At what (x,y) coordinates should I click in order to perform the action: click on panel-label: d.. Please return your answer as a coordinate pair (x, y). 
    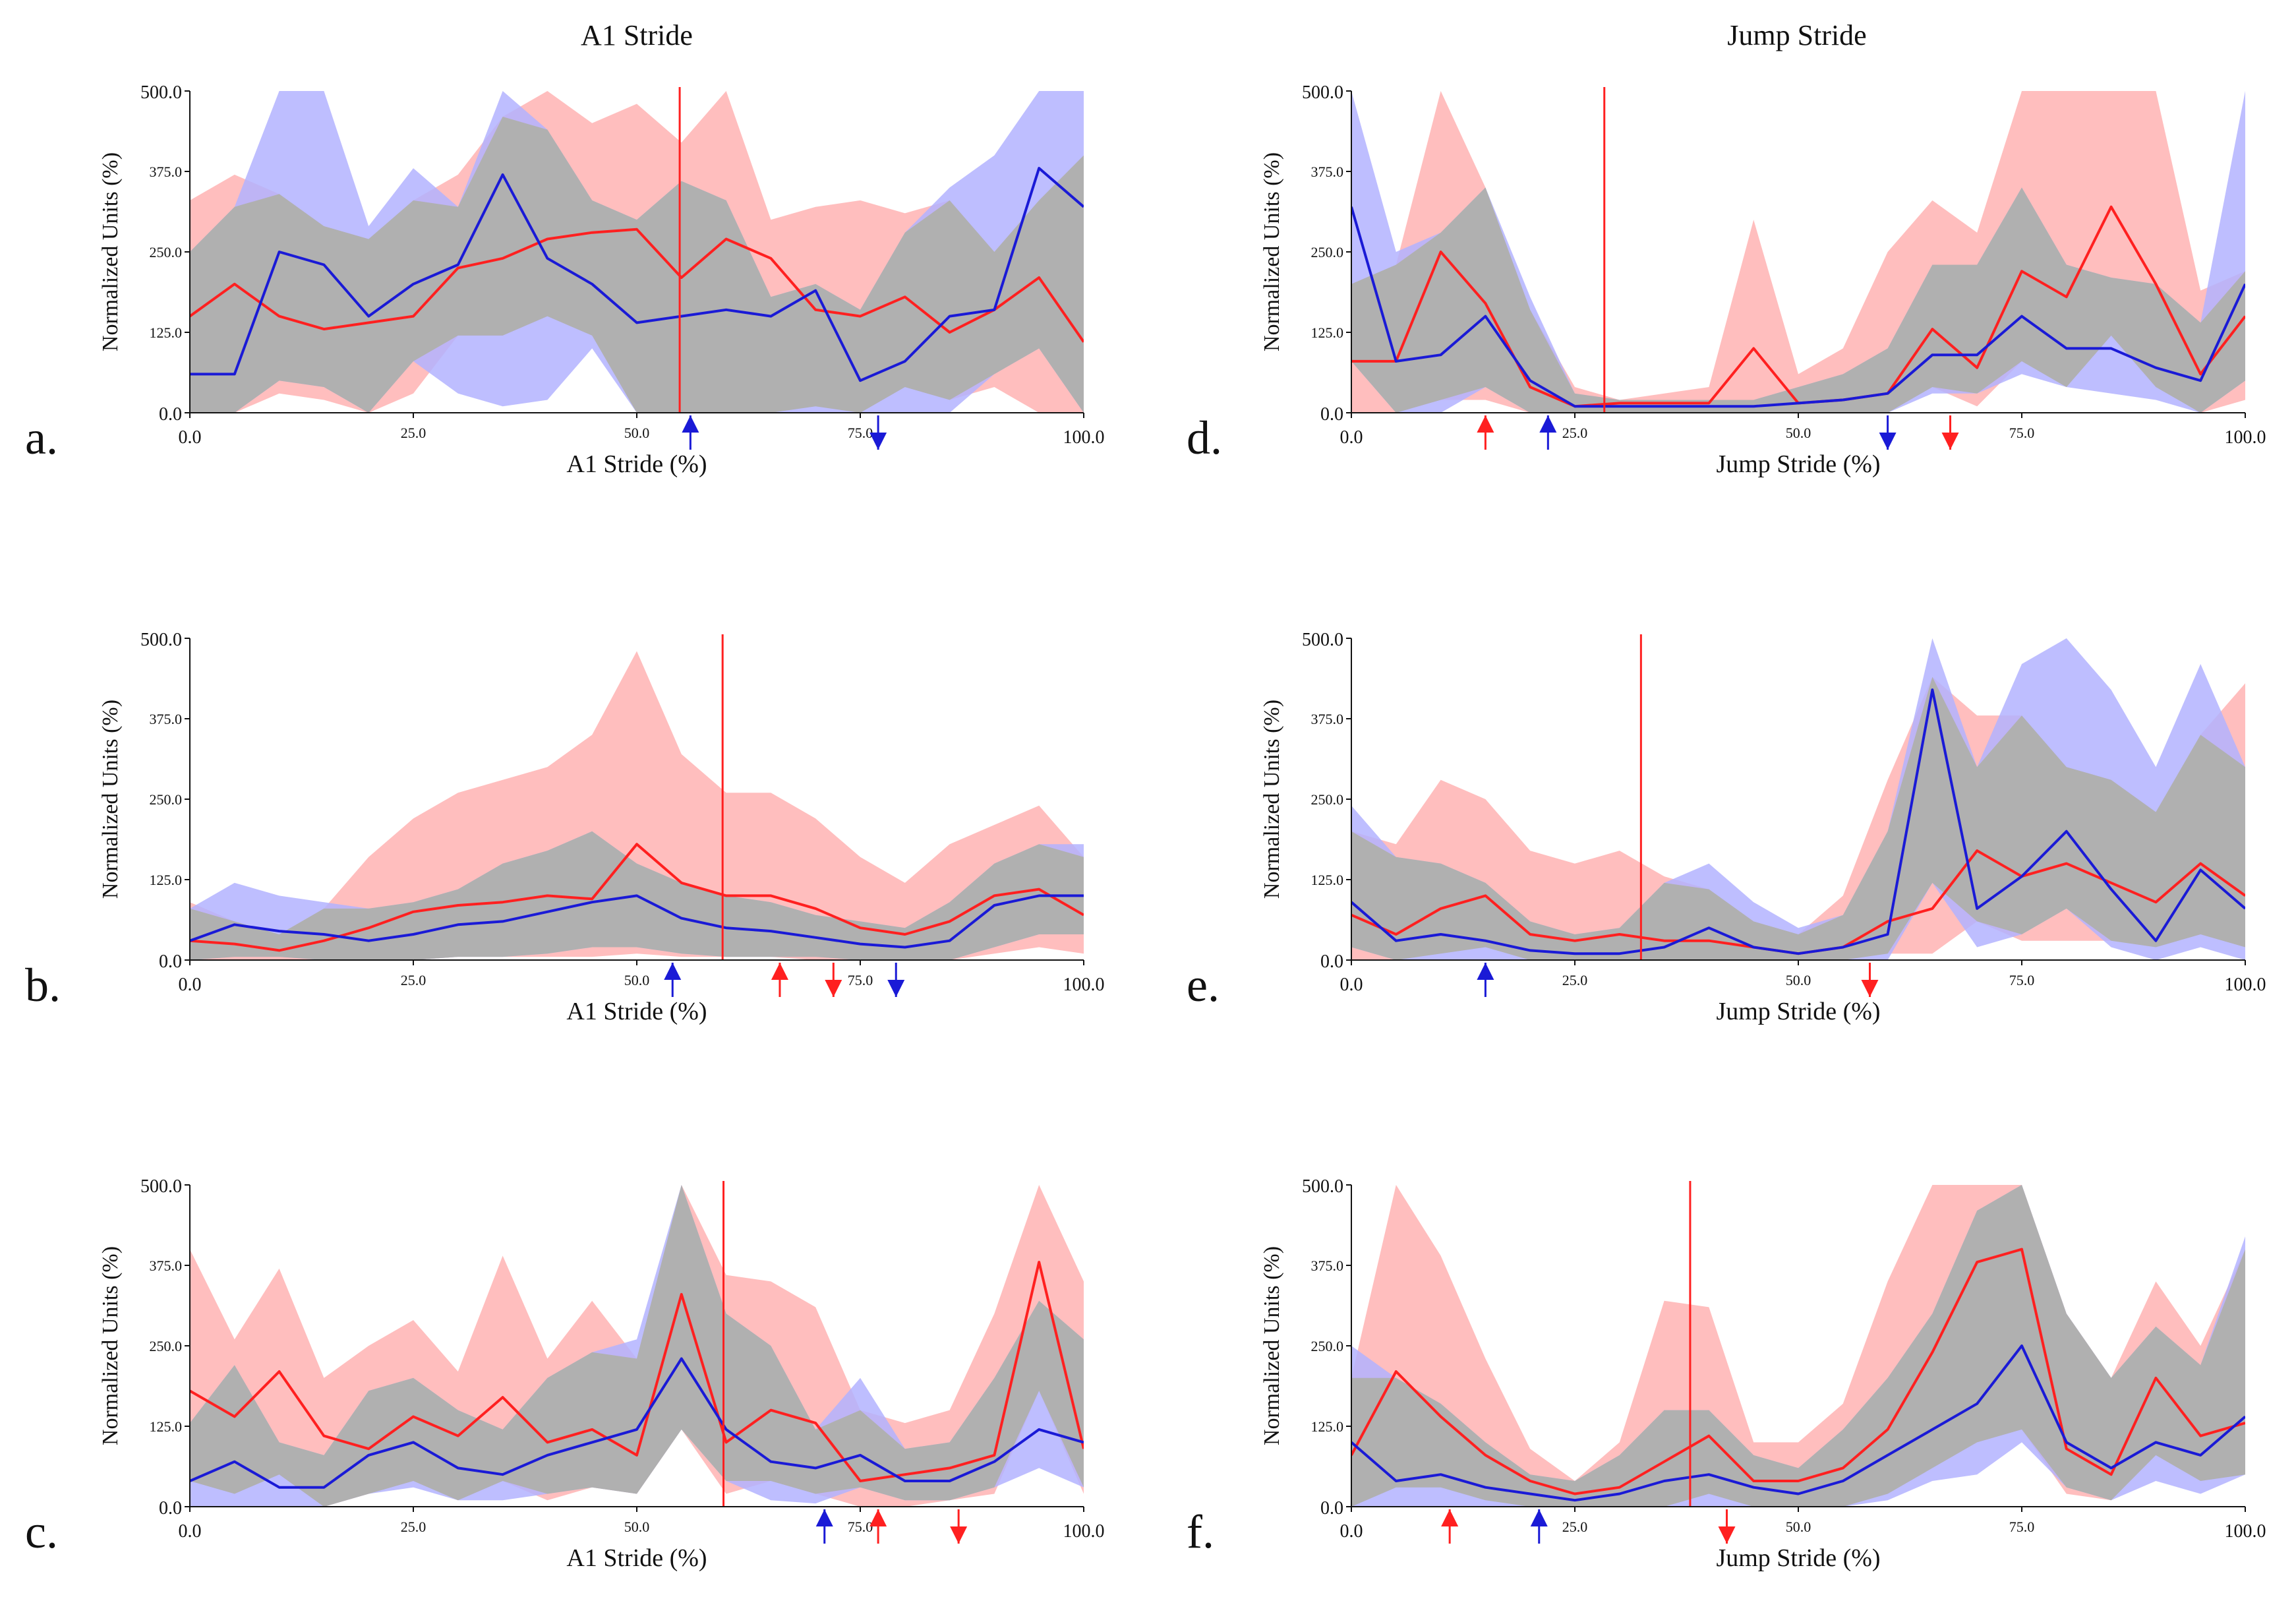
    Looking at the image, I should click on (1204, 438).